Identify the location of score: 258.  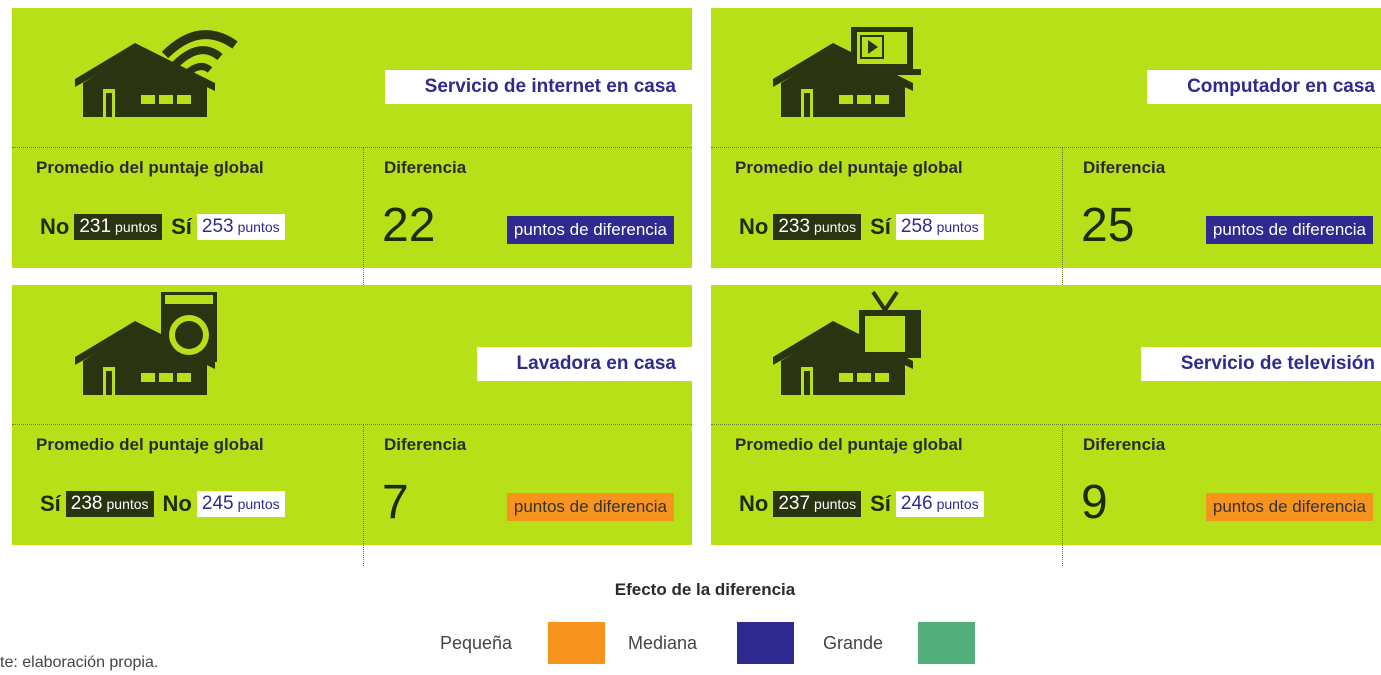
(916, 226).